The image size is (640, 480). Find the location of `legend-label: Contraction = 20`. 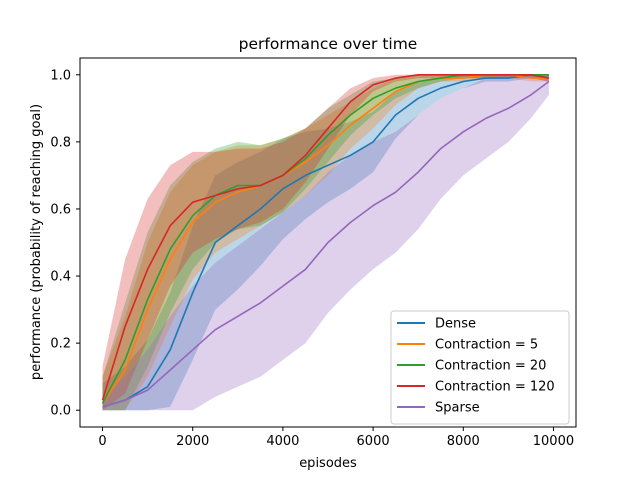

legend-label: Contraction = 20 is located at coordinates (490, 366).